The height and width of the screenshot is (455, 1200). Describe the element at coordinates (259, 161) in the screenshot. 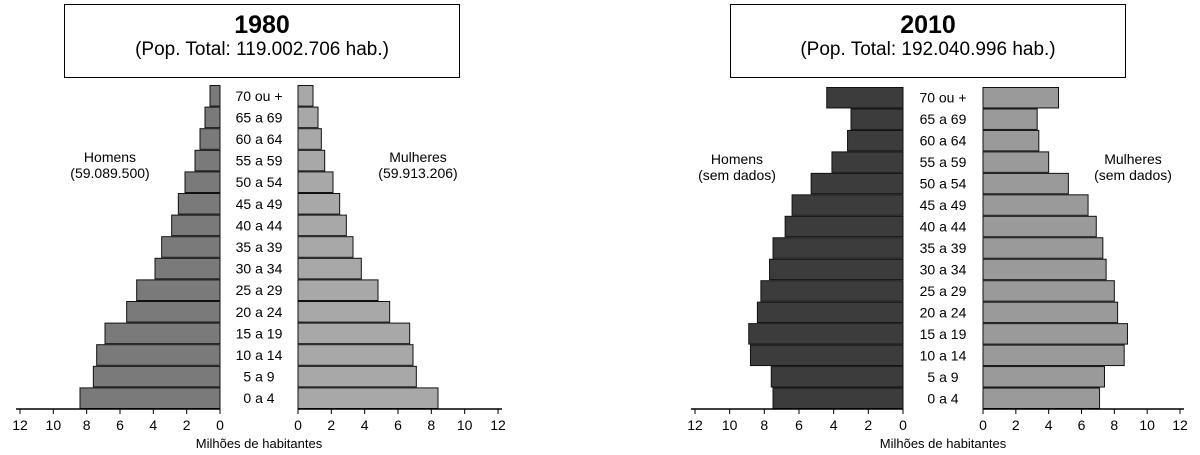

I see `category-label-1980-3: 55 a 59` at that location.